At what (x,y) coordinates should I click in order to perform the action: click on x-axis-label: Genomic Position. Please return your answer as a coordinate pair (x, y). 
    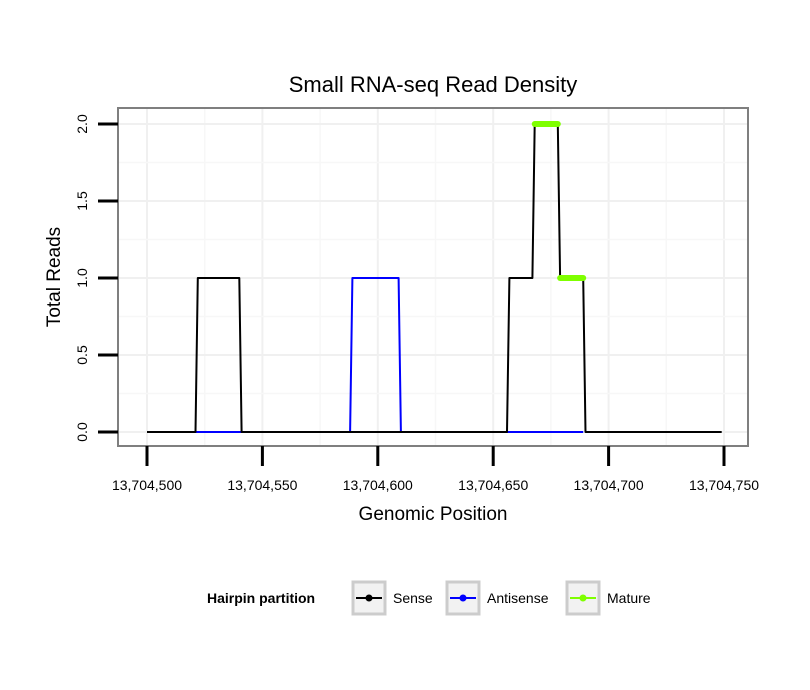
    Looking at the image, I should click on (433, 514).